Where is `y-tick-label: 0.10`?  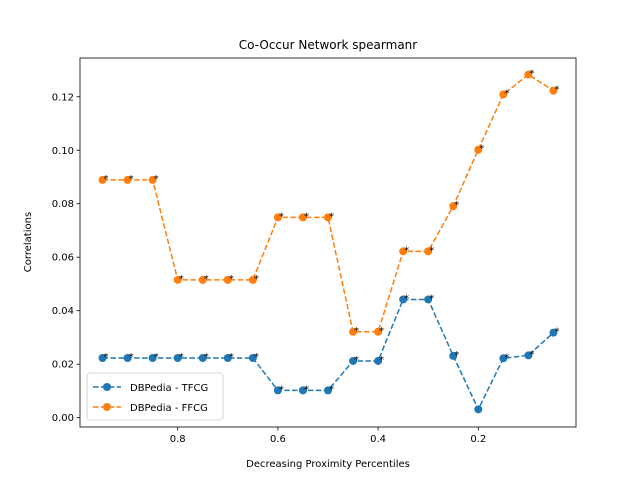
y-tick-label: 0.10 is located at coordinates (63, 151).